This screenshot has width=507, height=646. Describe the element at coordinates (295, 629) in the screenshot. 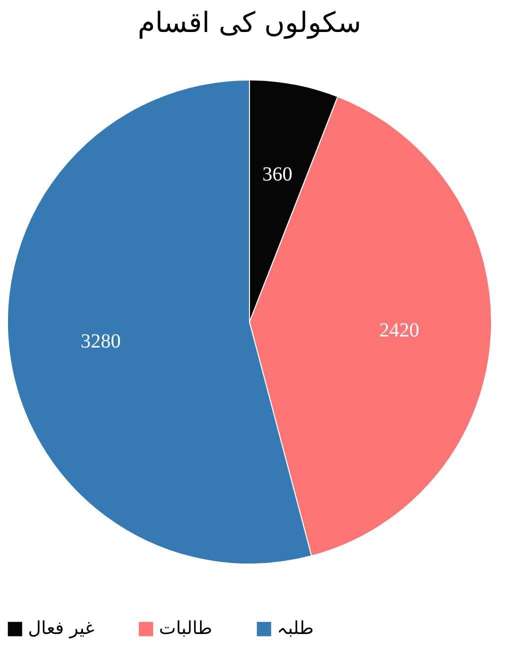

I see `legend-label: طلبہ` at that location.